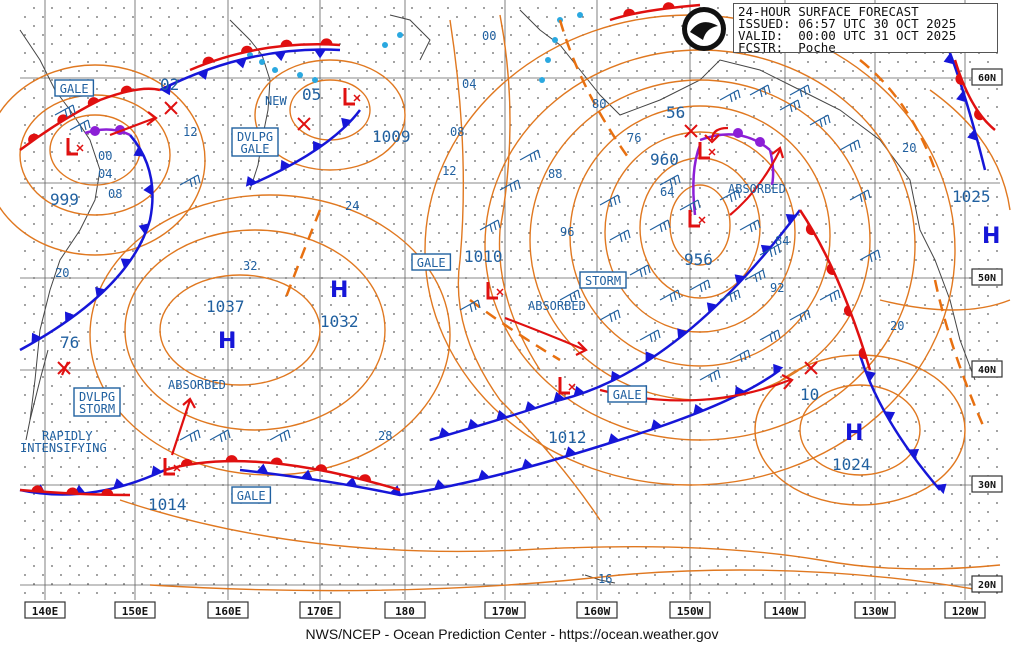 The width and height of the screenshot is (1024, 652). Describe the element at coordinates (667, 192) in the screenshot. I see `isobar-label: 64` at that location.